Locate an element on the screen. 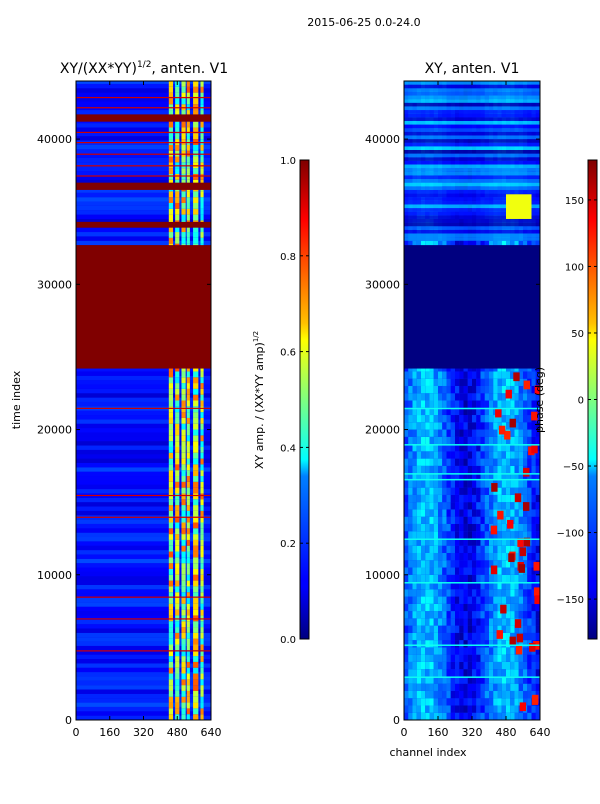 The image size is (600, 804). left-red-line is located at coordinates (143, 132).